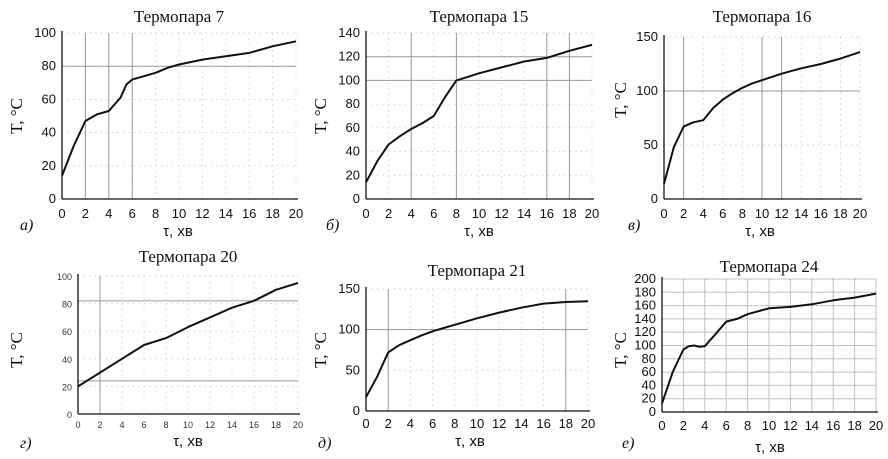  What do you see at coordinates (26, 225) in the screenshot?
I see `panel-label: а)` at bounding box center [26, 225].